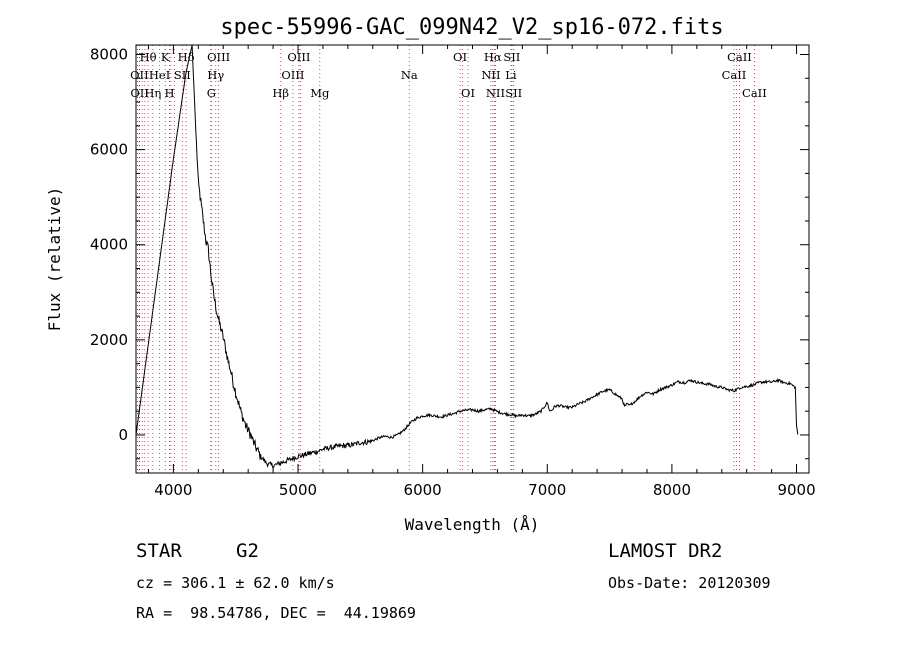 This screenshot has width=900, height=650. What do you see at coordinates (152, 93) in the screenshot?
I see `spectral-line-label: Hη` at bounding box center [152, 93].